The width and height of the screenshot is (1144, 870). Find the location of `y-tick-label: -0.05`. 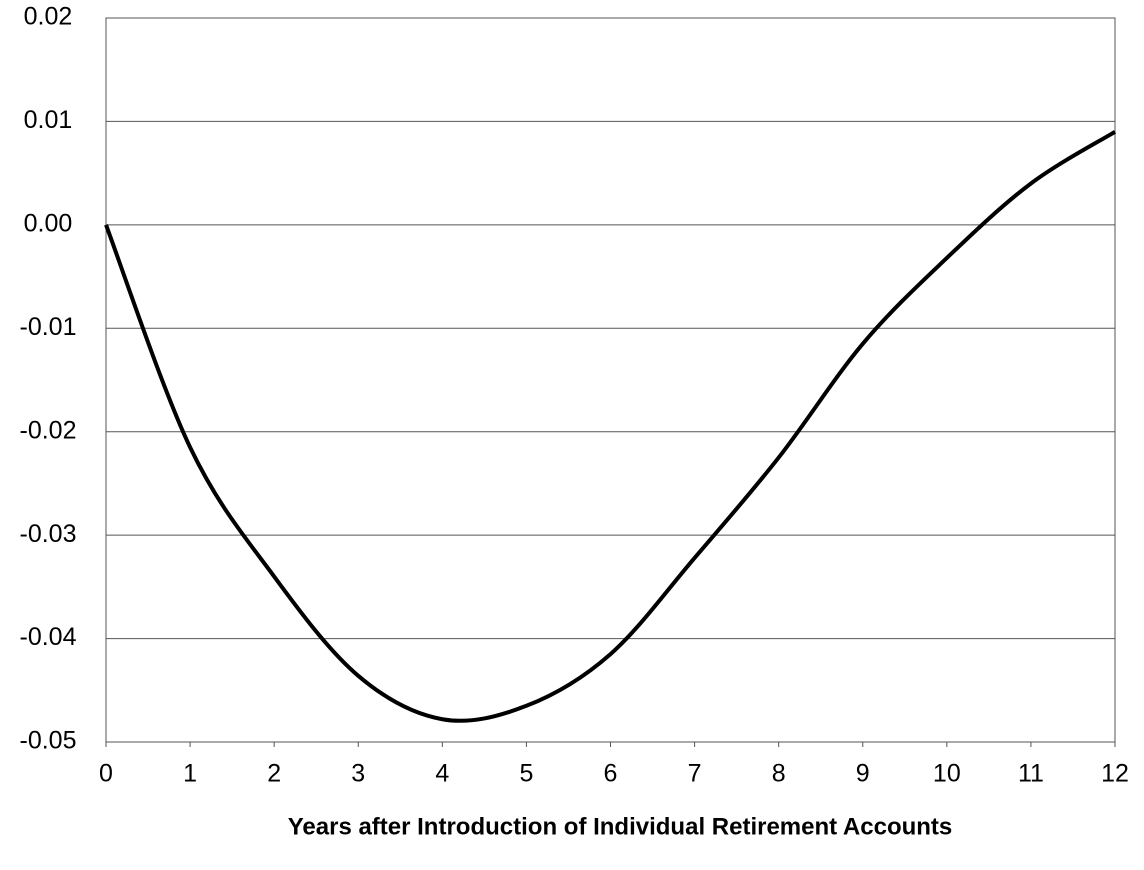

y-tick-label: -0.05 is located at coordinates (48, 741).